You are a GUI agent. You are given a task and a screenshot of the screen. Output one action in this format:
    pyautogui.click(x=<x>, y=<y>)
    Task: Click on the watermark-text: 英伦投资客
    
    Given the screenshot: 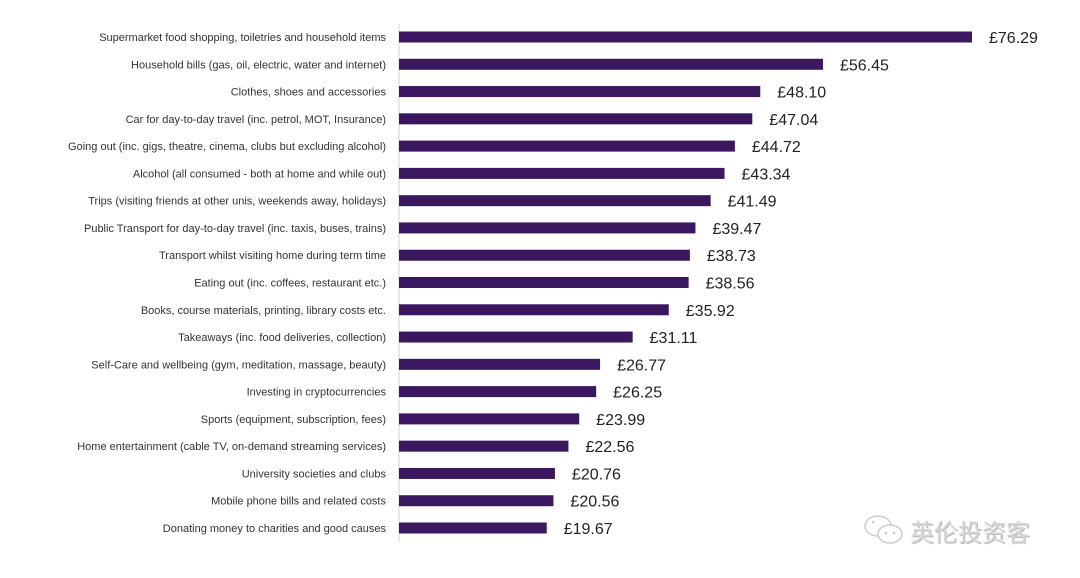 What is the action you would take?
    pyautogui.click(x=970, y=532)
    